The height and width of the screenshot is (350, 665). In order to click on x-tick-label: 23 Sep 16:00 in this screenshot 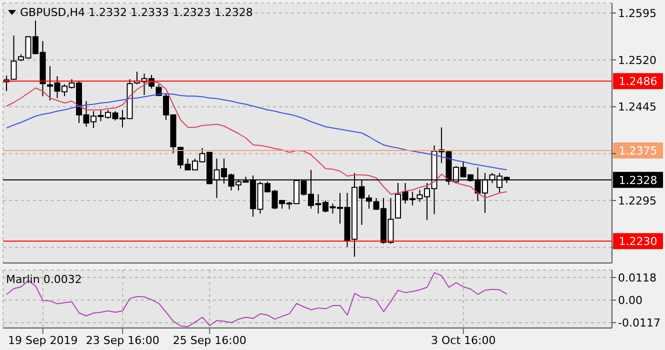, I will do `click(123, 340)`.